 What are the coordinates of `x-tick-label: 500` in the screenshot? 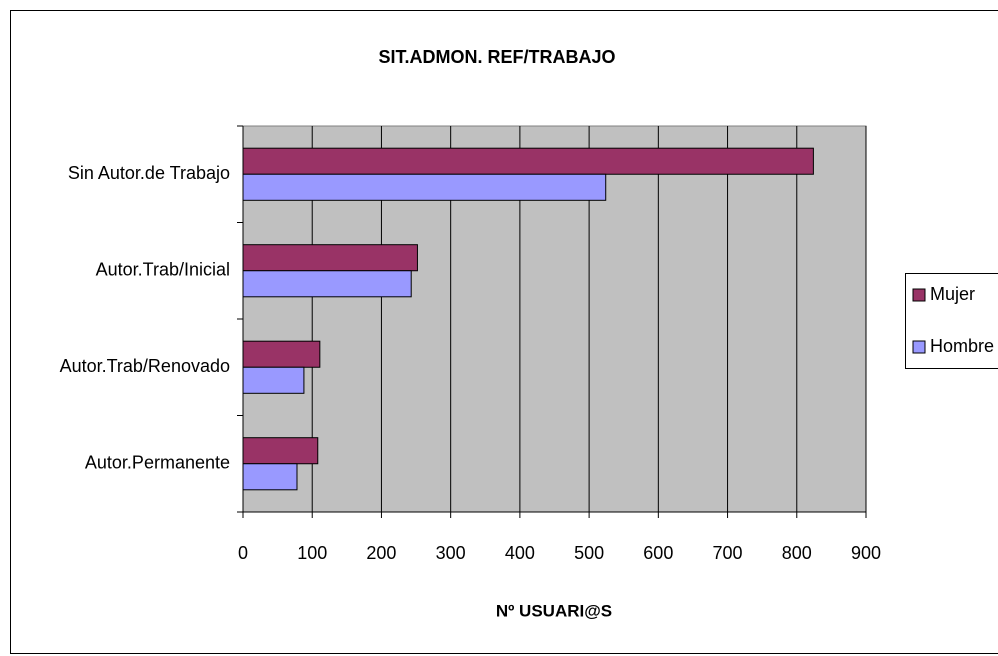 It's located at (589, 553).